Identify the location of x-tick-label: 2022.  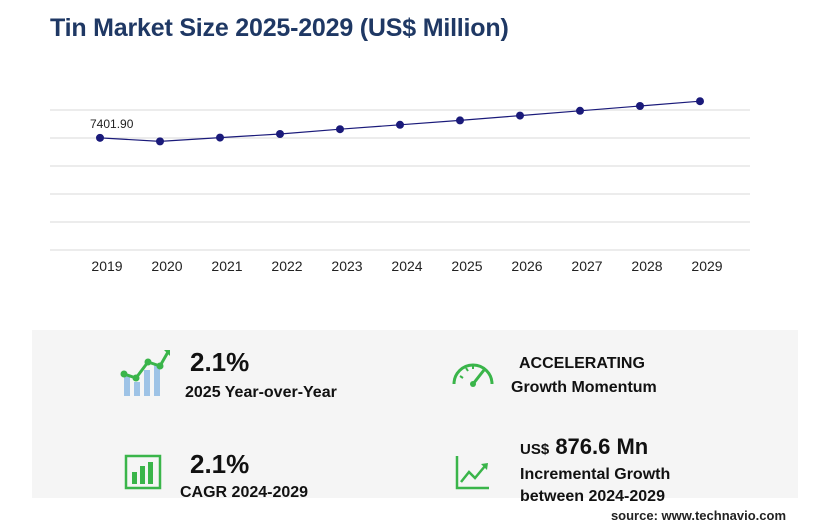
(286, 266).